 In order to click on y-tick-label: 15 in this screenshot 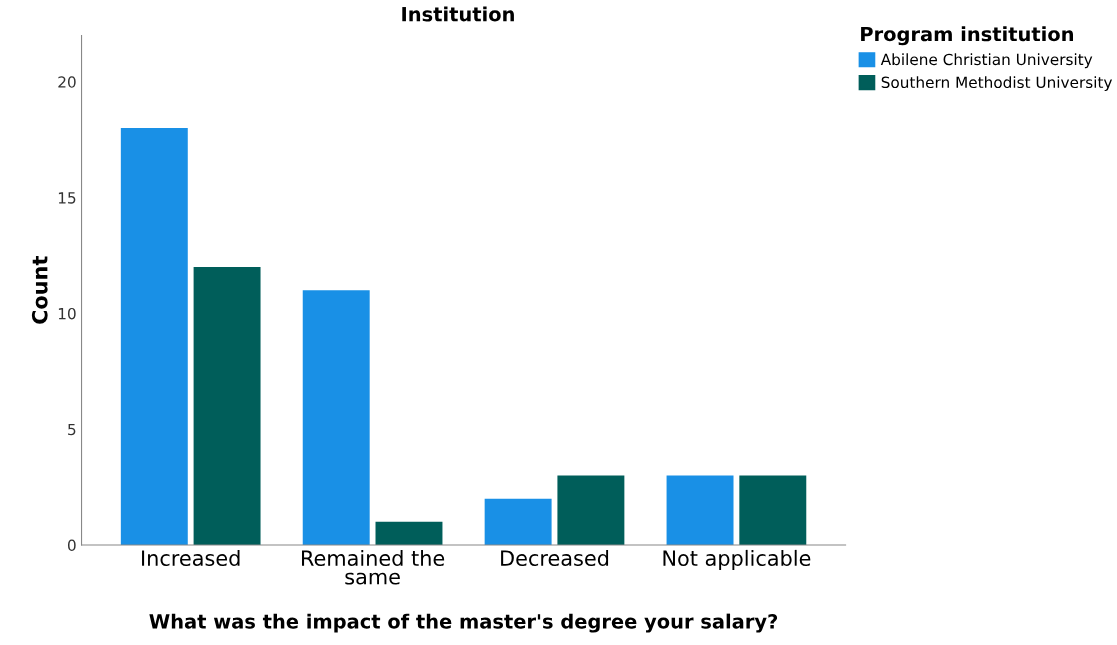, I will do `click(67, 198)`.